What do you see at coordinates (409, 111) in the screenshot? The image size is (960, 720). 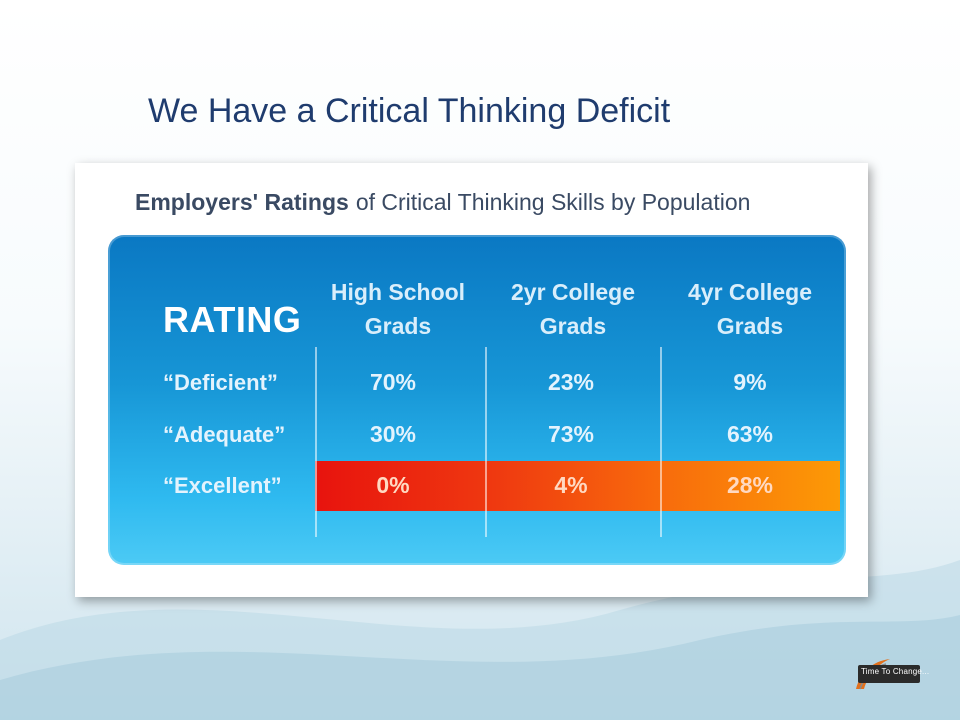 I see `slide-title: We Have a Critical Thinking Deficit` at bounding box center [409, 111].